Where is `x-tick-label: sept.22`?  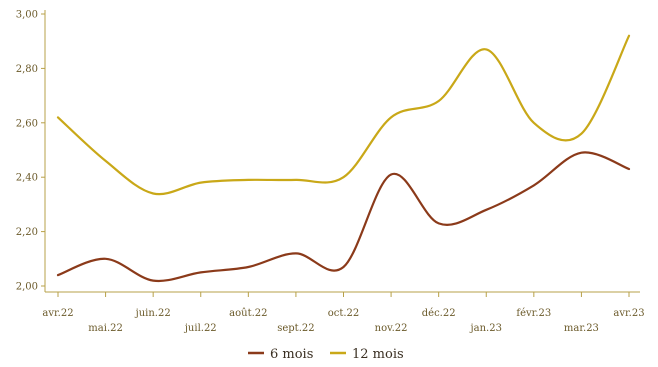
x-tick-label: sept.22 is located at coordinates (295, 328).